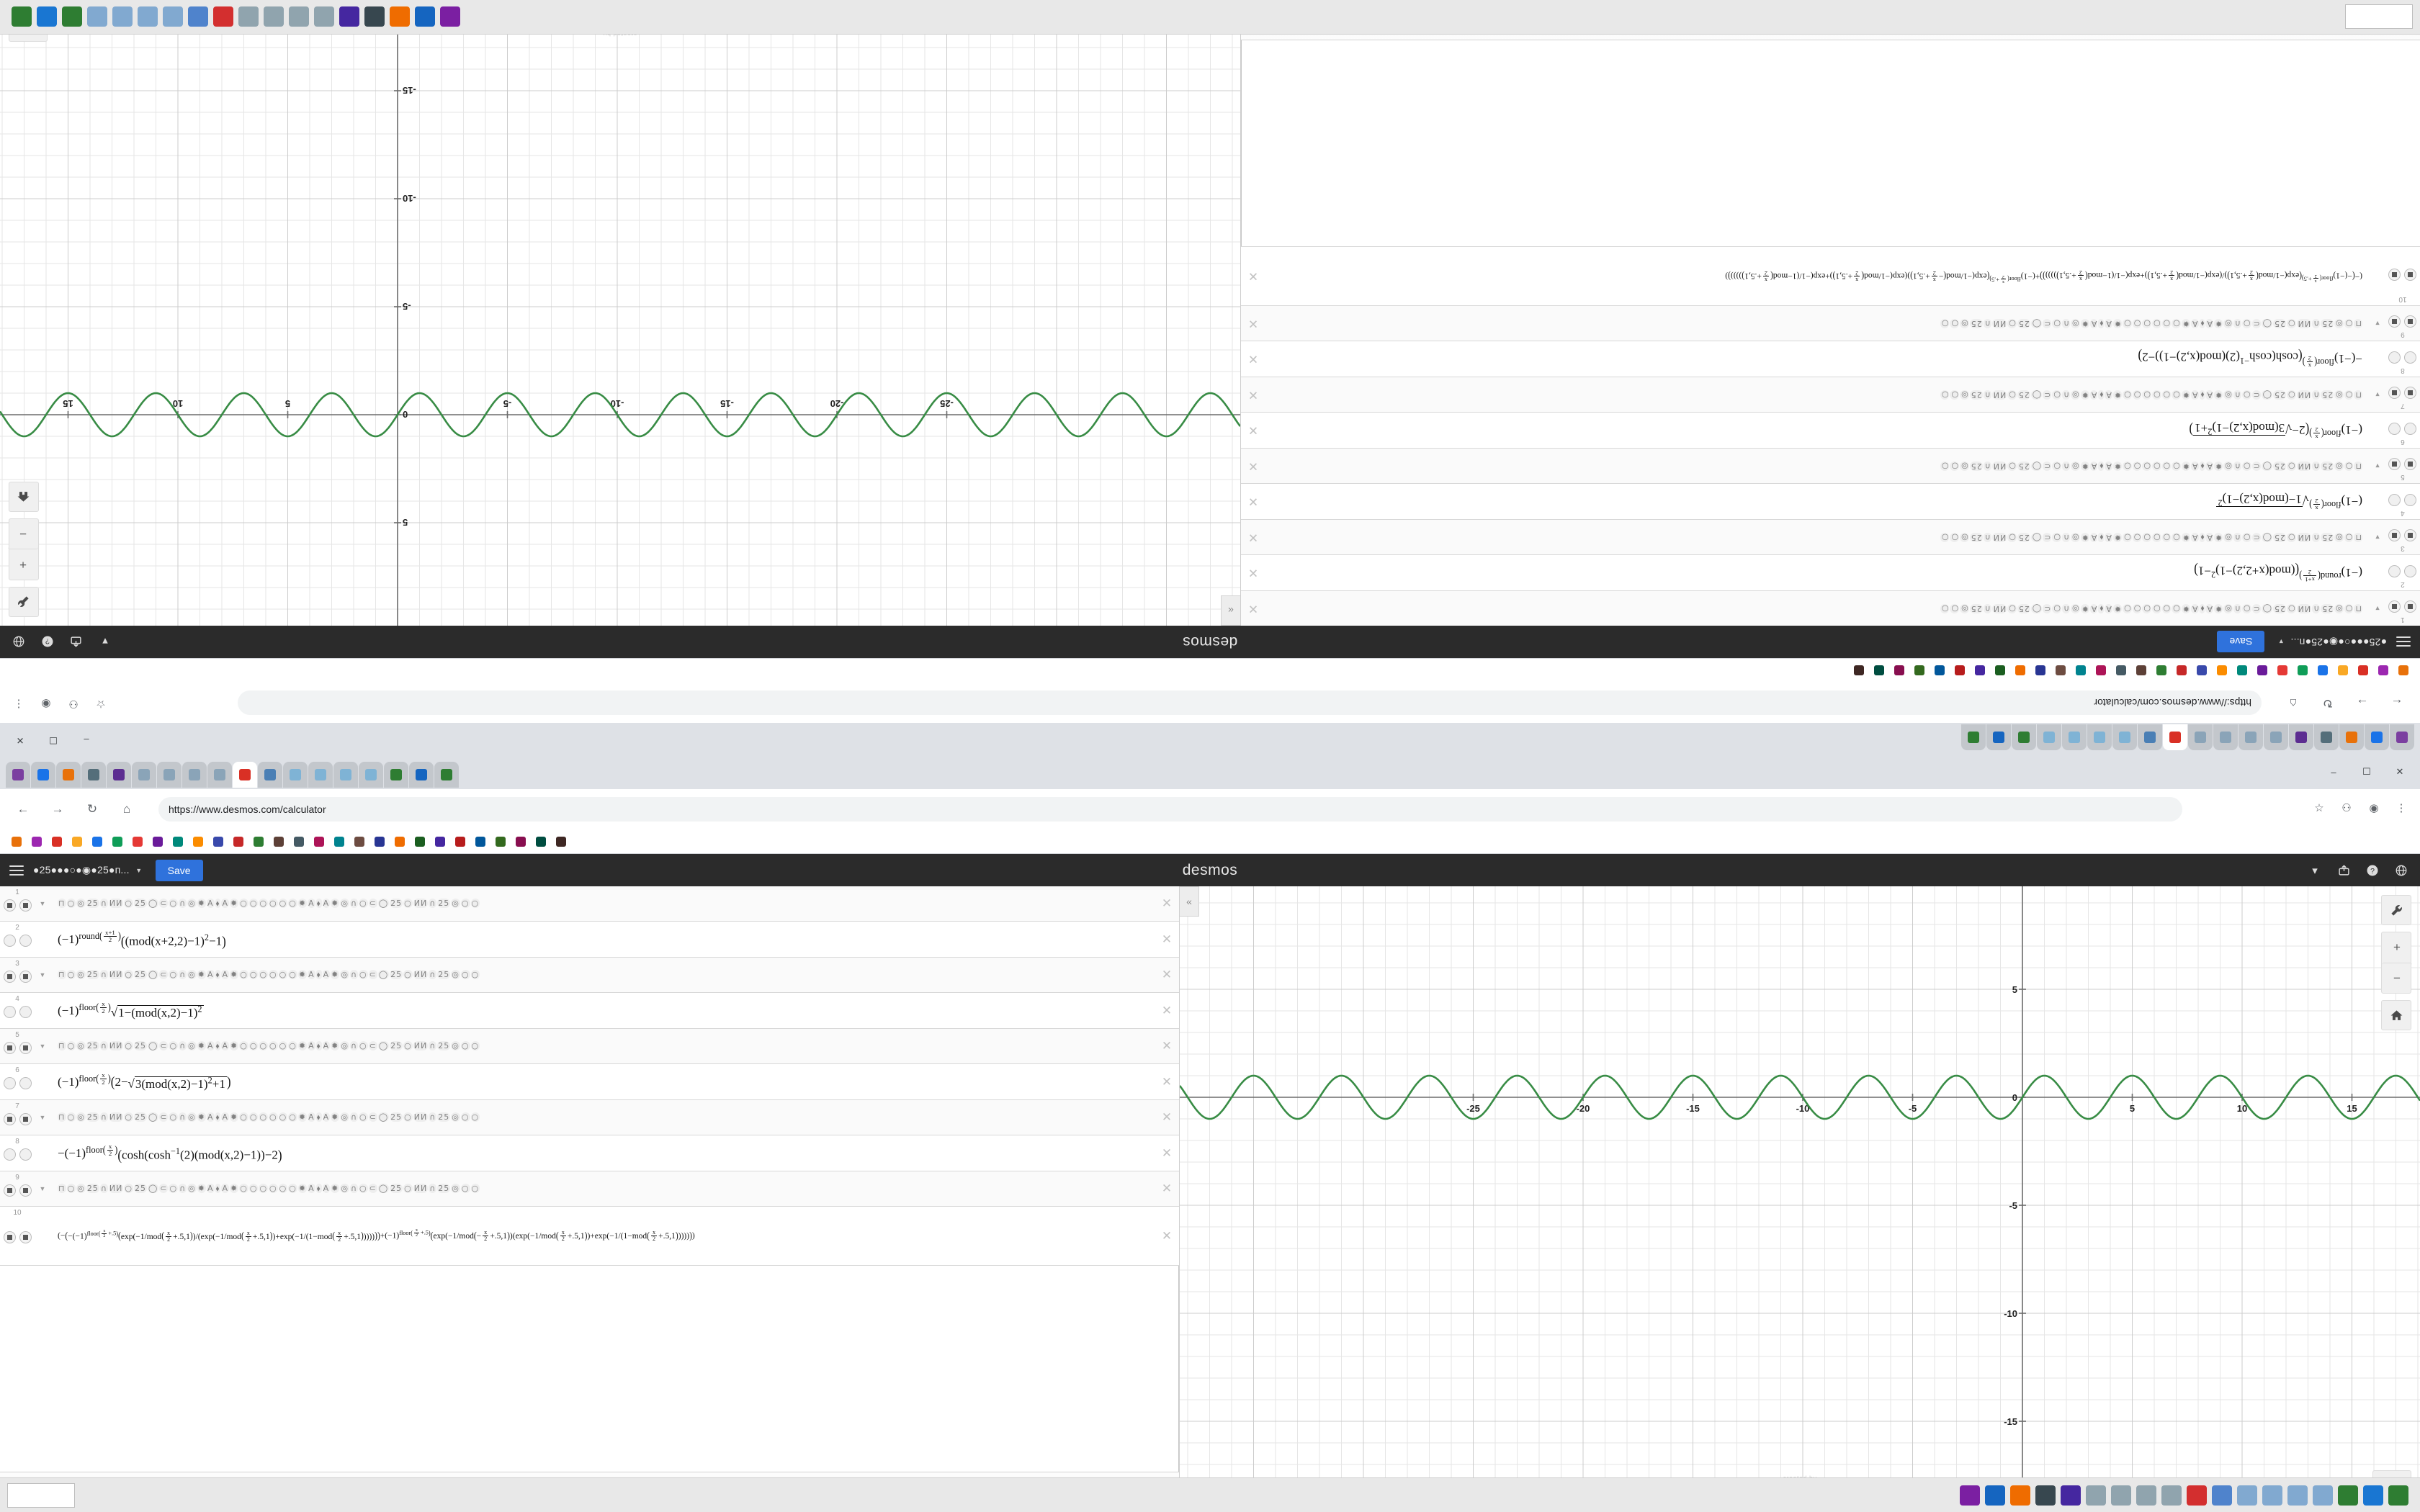 The image size is (2420, 1512). What do you see at coordinates (2372, 870) in the screenshot?
I see `help-icon: ?` at bounding box center [2372, 870].